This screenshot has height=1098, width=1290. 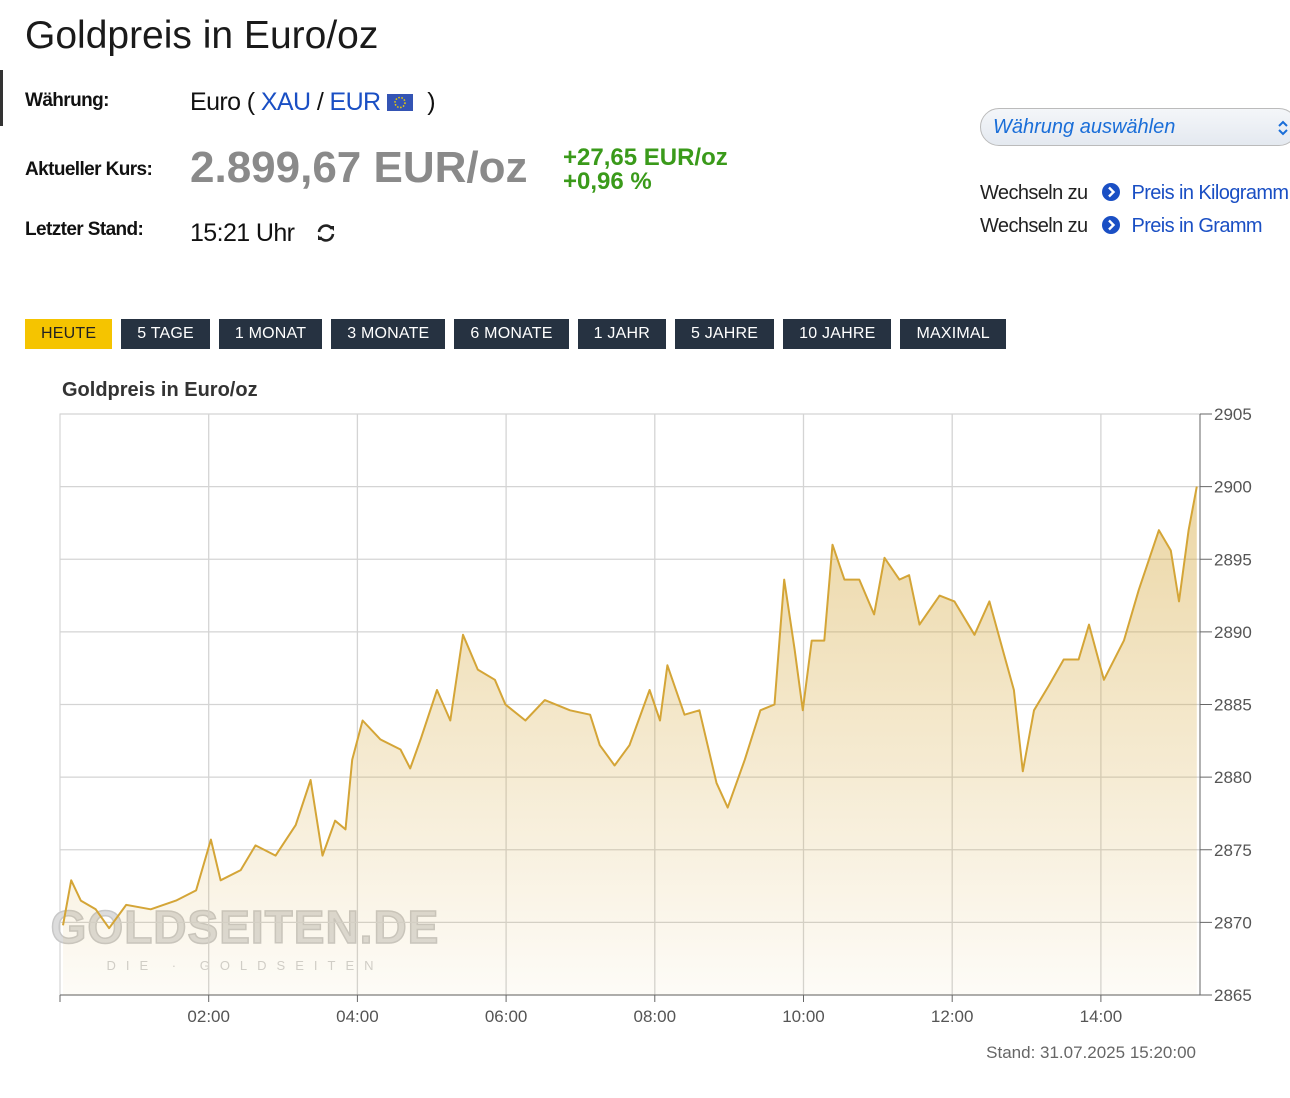 What do you see at coordinates (1233, 414) in the screenshot?
I see `y-tick-label: 2905` at bounding box center [1233, 414].